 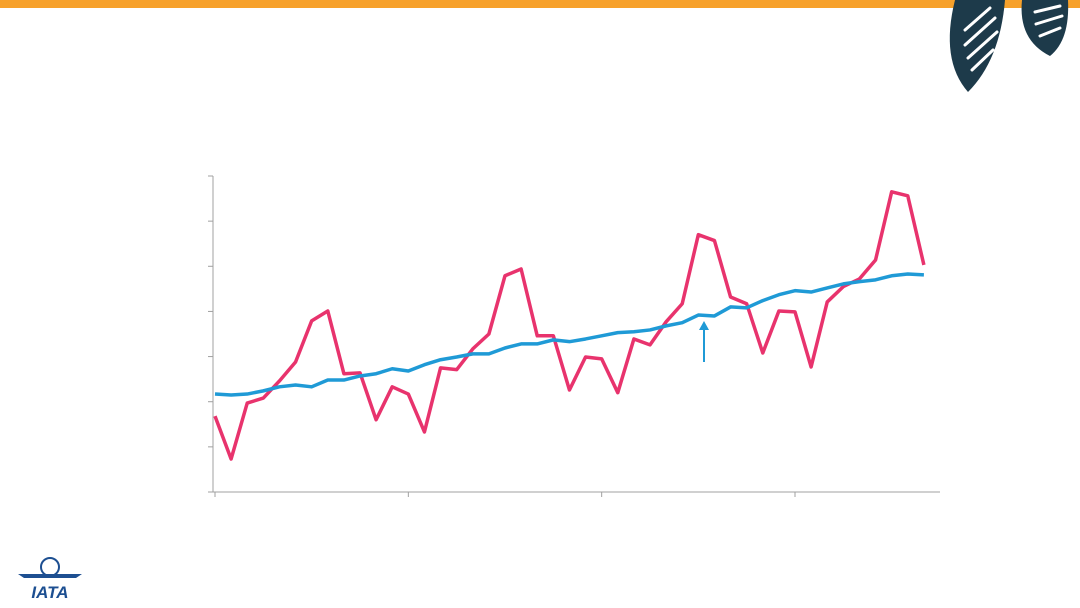 I want to click on top-bar, so click(x=540, y=4).